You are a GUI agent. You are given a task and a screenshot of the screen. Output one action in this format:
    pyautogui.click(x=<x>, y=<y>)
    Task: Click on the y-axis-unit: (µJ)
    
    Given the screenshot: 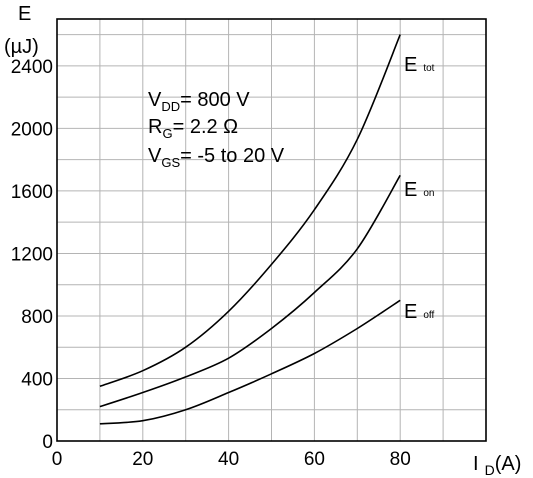 What is the action you would take?
    pyautogui.click(x=21, y=47)
    